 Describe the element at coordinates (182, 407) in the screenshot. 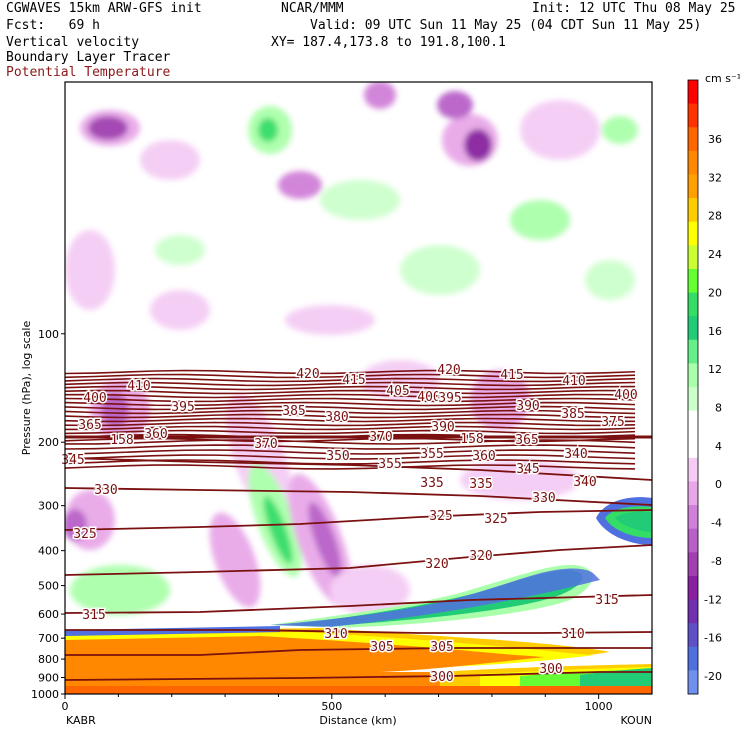

I see `theta-contour-label: 395` at that location.